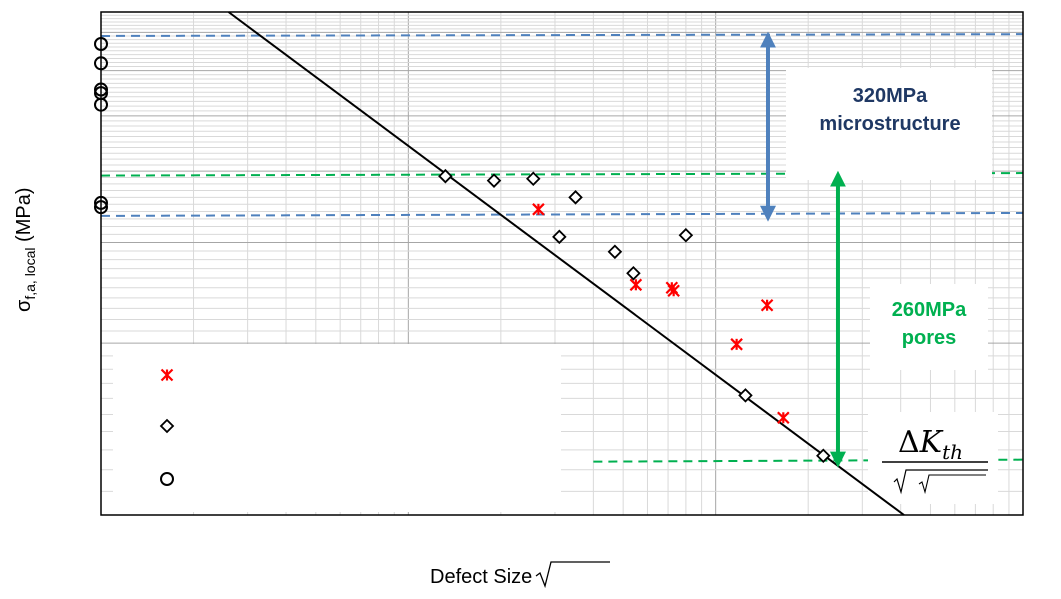  I want to click on formula-background, so click(933, 458).